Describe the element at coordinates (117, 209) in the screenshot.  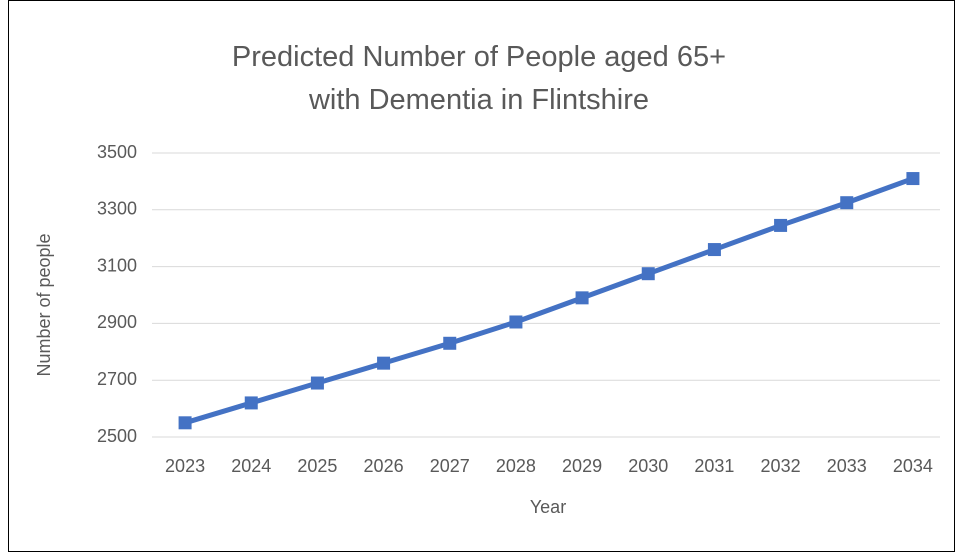
I see `y-tick-label: 3300` at that location.